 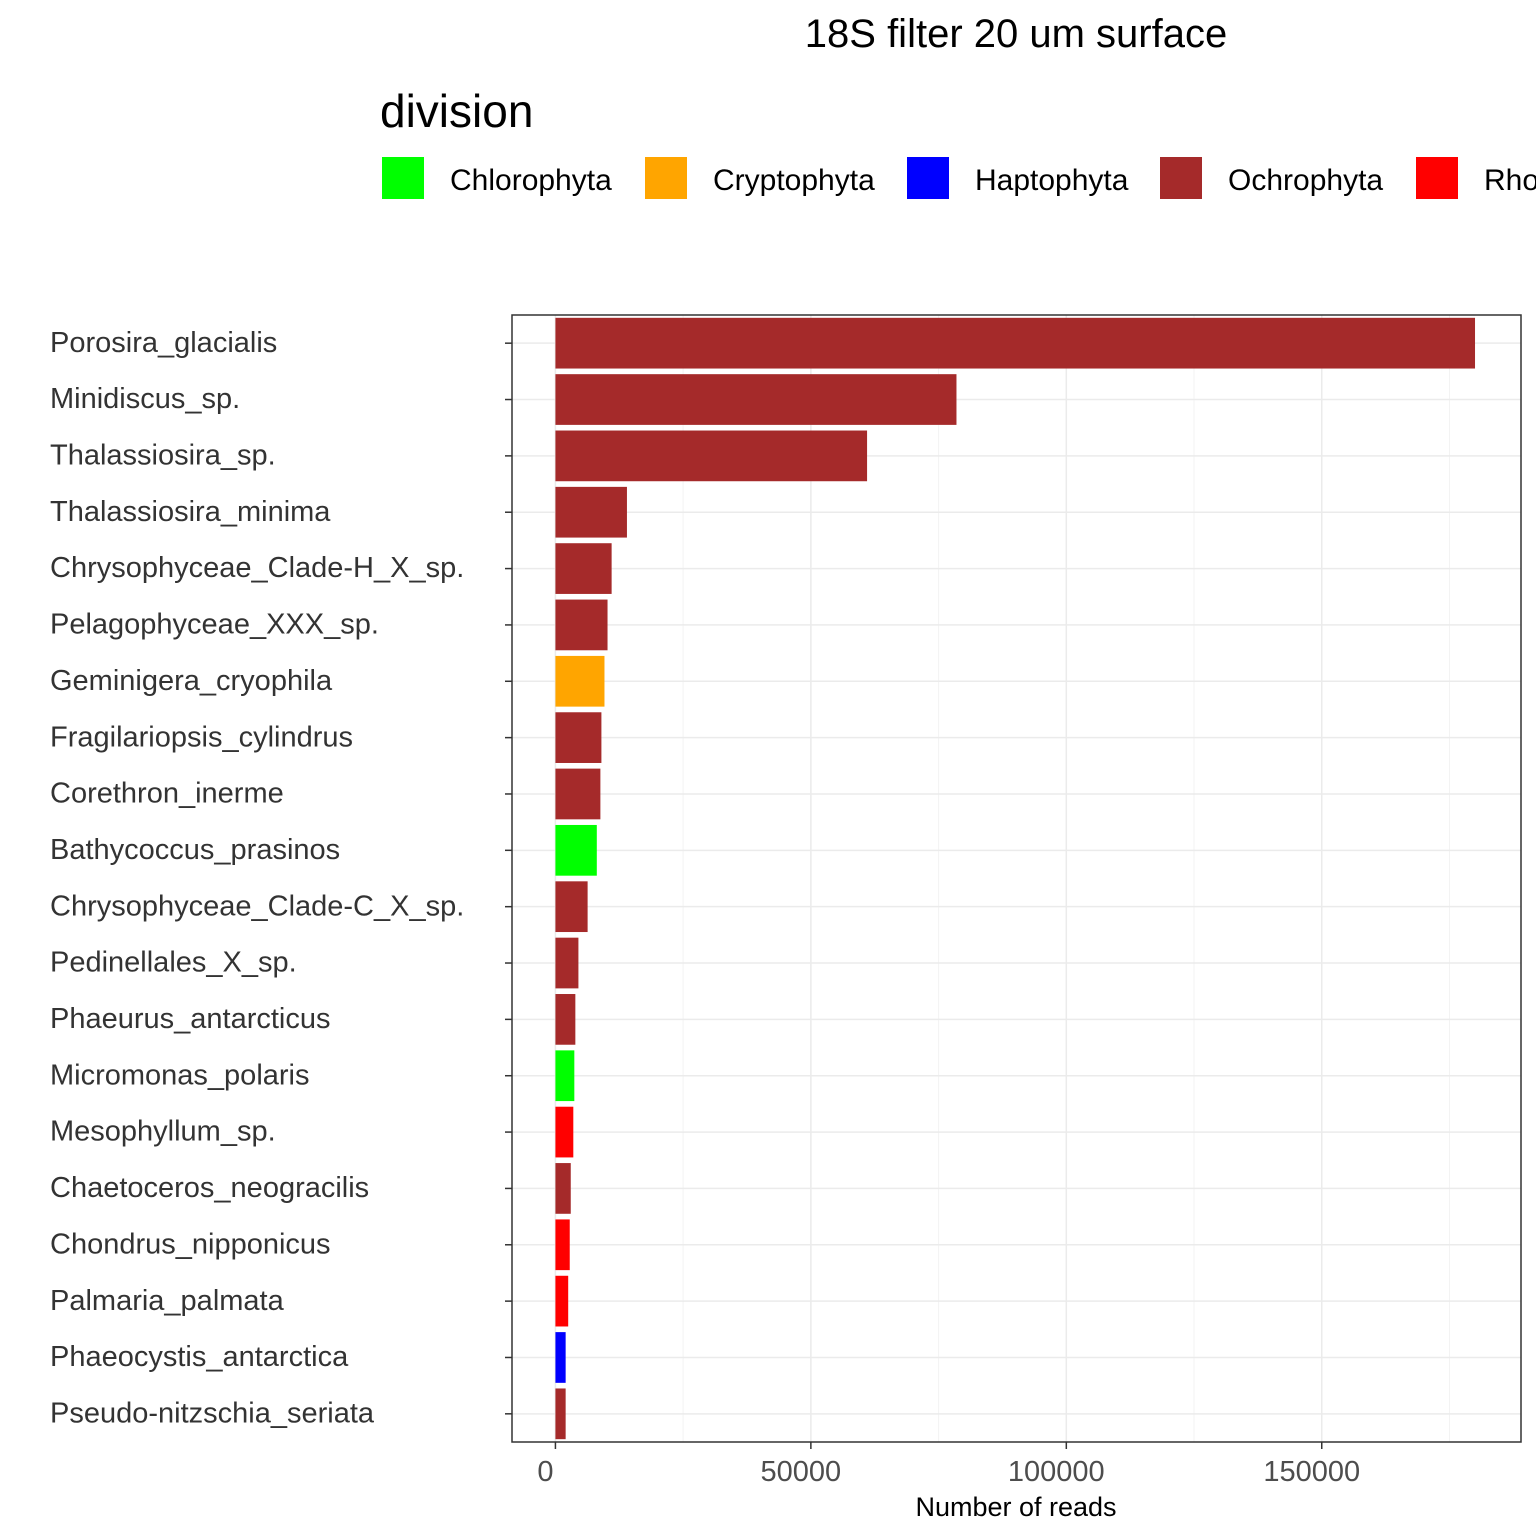 I want to click on bar-Bathycoccus_prasinos, so click(x=576, y=850).